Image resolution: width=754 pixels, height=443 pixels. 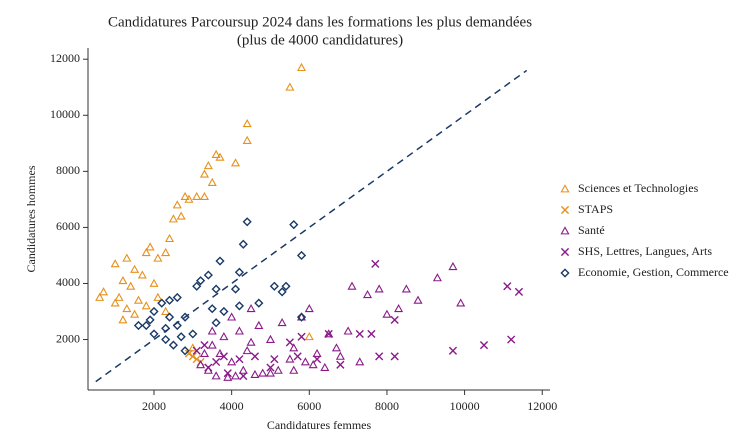 I want to click on x-tick-label: 6000, so click(x=309, y=406).